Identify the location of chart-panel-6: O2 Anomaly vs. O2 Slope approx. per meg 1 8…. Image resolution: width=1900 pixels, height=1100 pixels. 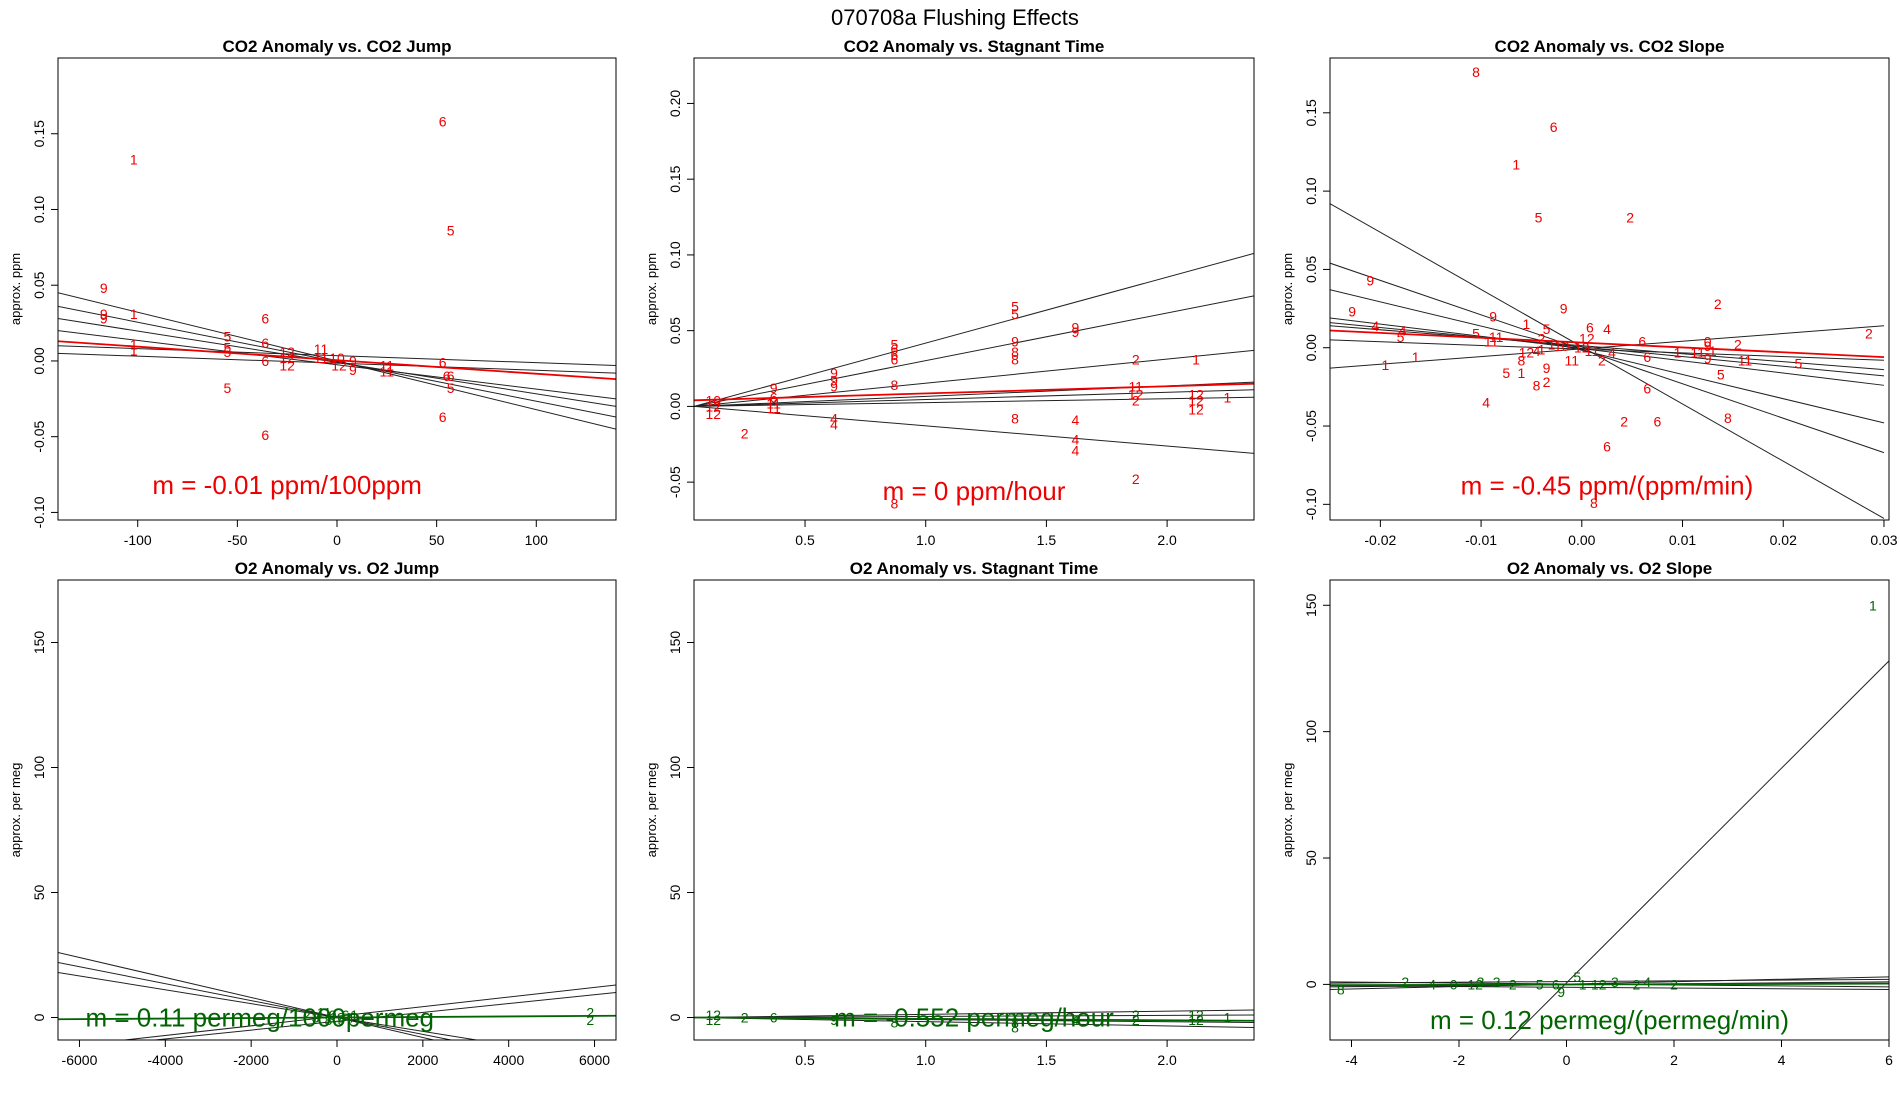
(1586, 813).